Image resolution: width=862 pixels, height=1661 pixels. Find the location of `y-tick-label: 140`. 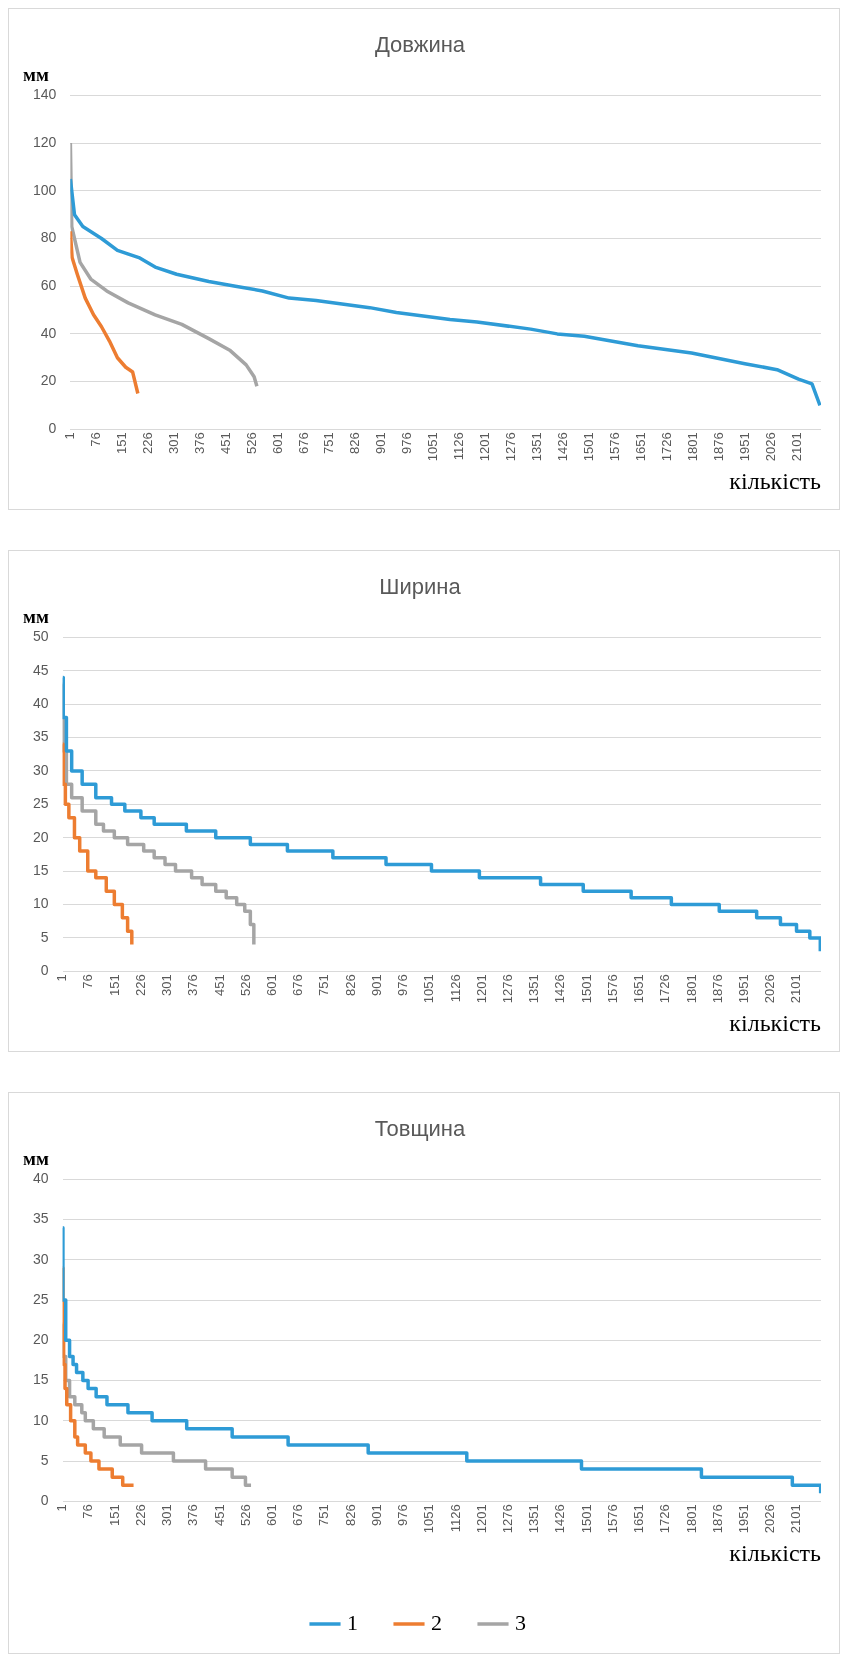

y-tick-label: 140 is located at coordinates (45, 94).